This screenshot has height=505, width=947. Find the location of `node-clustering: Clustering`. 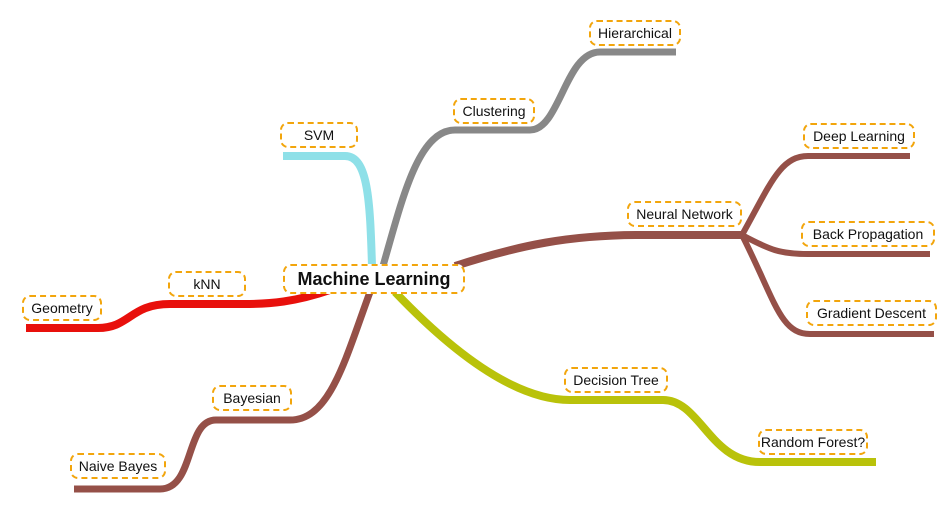

node-clustering: Clustering is located at coordinates (494, 111).